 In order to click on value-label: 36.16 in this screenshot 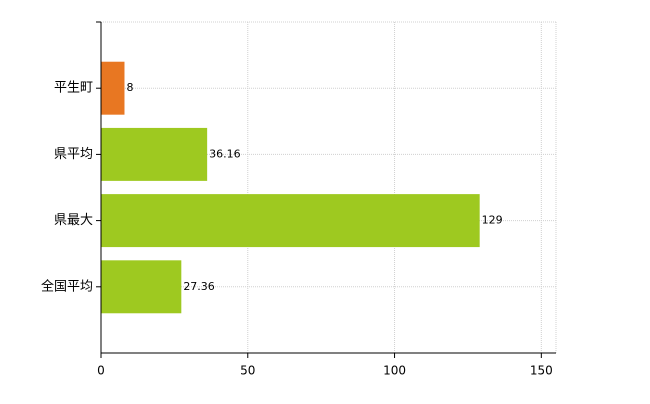, I will do `click(225, 153)`.